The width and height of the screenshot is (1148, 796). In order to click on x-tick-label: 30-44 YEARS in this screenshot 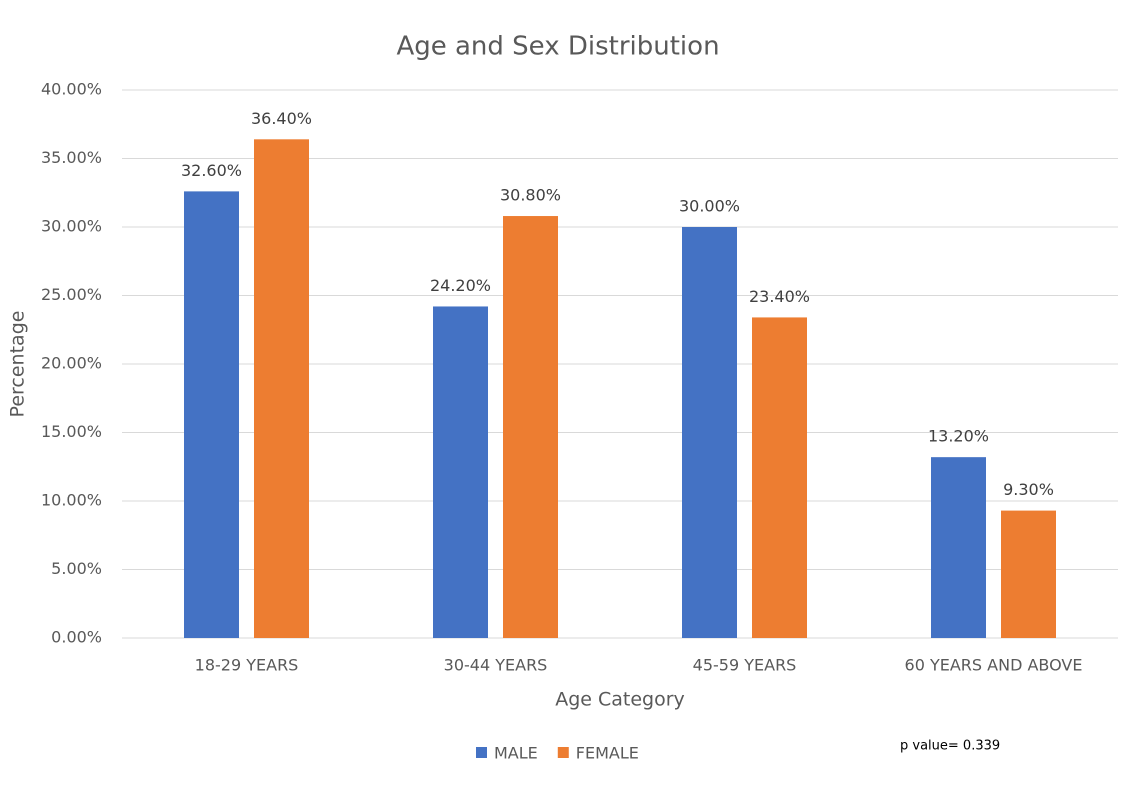, I will do `click(496, 665)`.